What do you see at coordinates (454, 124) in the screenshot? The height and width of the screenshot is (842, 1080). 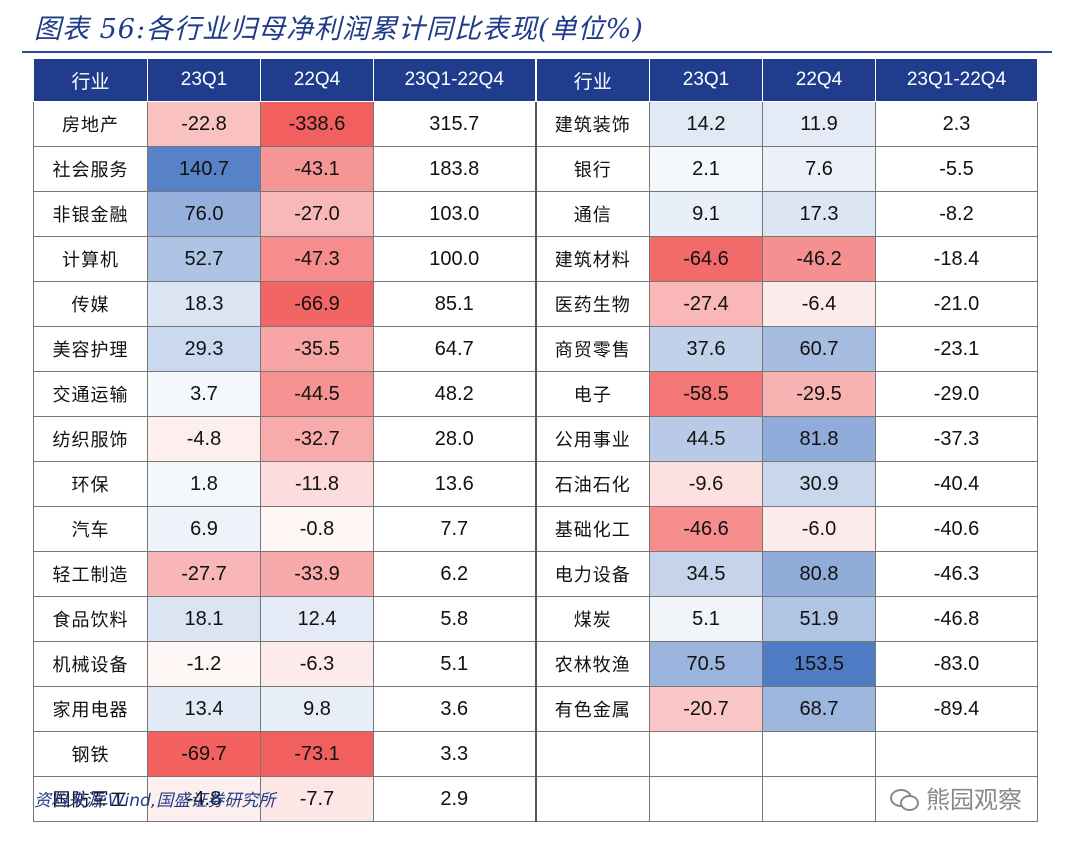 I see `value-diff-cell: 315.7` at bounding box center [454, 124].